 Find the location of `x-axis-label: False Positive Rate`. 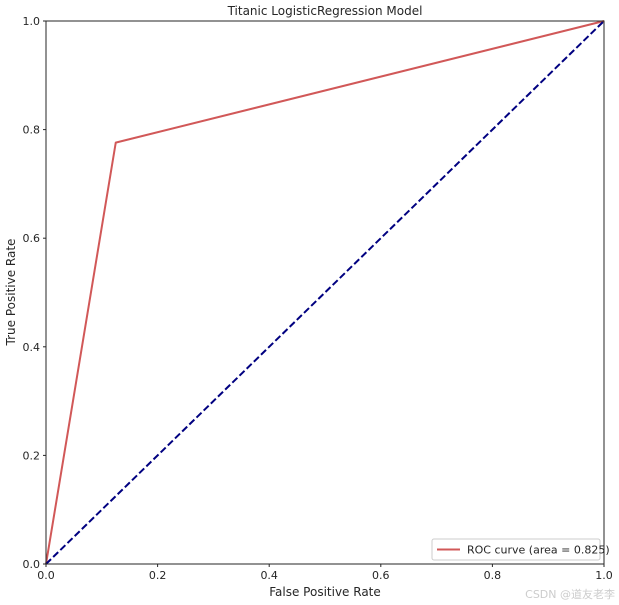

x-axis-label: False Positive Rate is located at coordinates (325, 592).